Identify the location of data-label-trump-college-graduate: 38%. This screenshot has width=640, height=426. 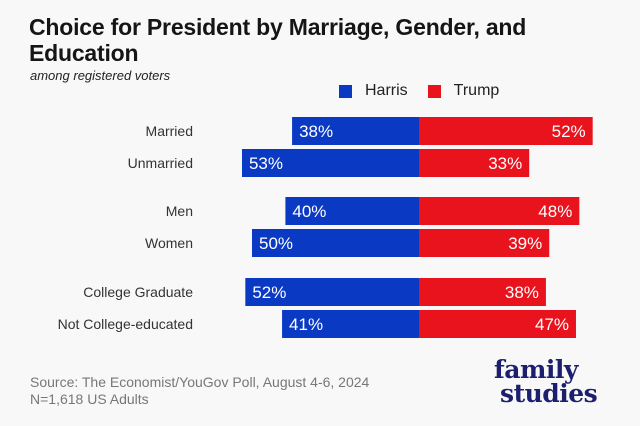
(522, 292).